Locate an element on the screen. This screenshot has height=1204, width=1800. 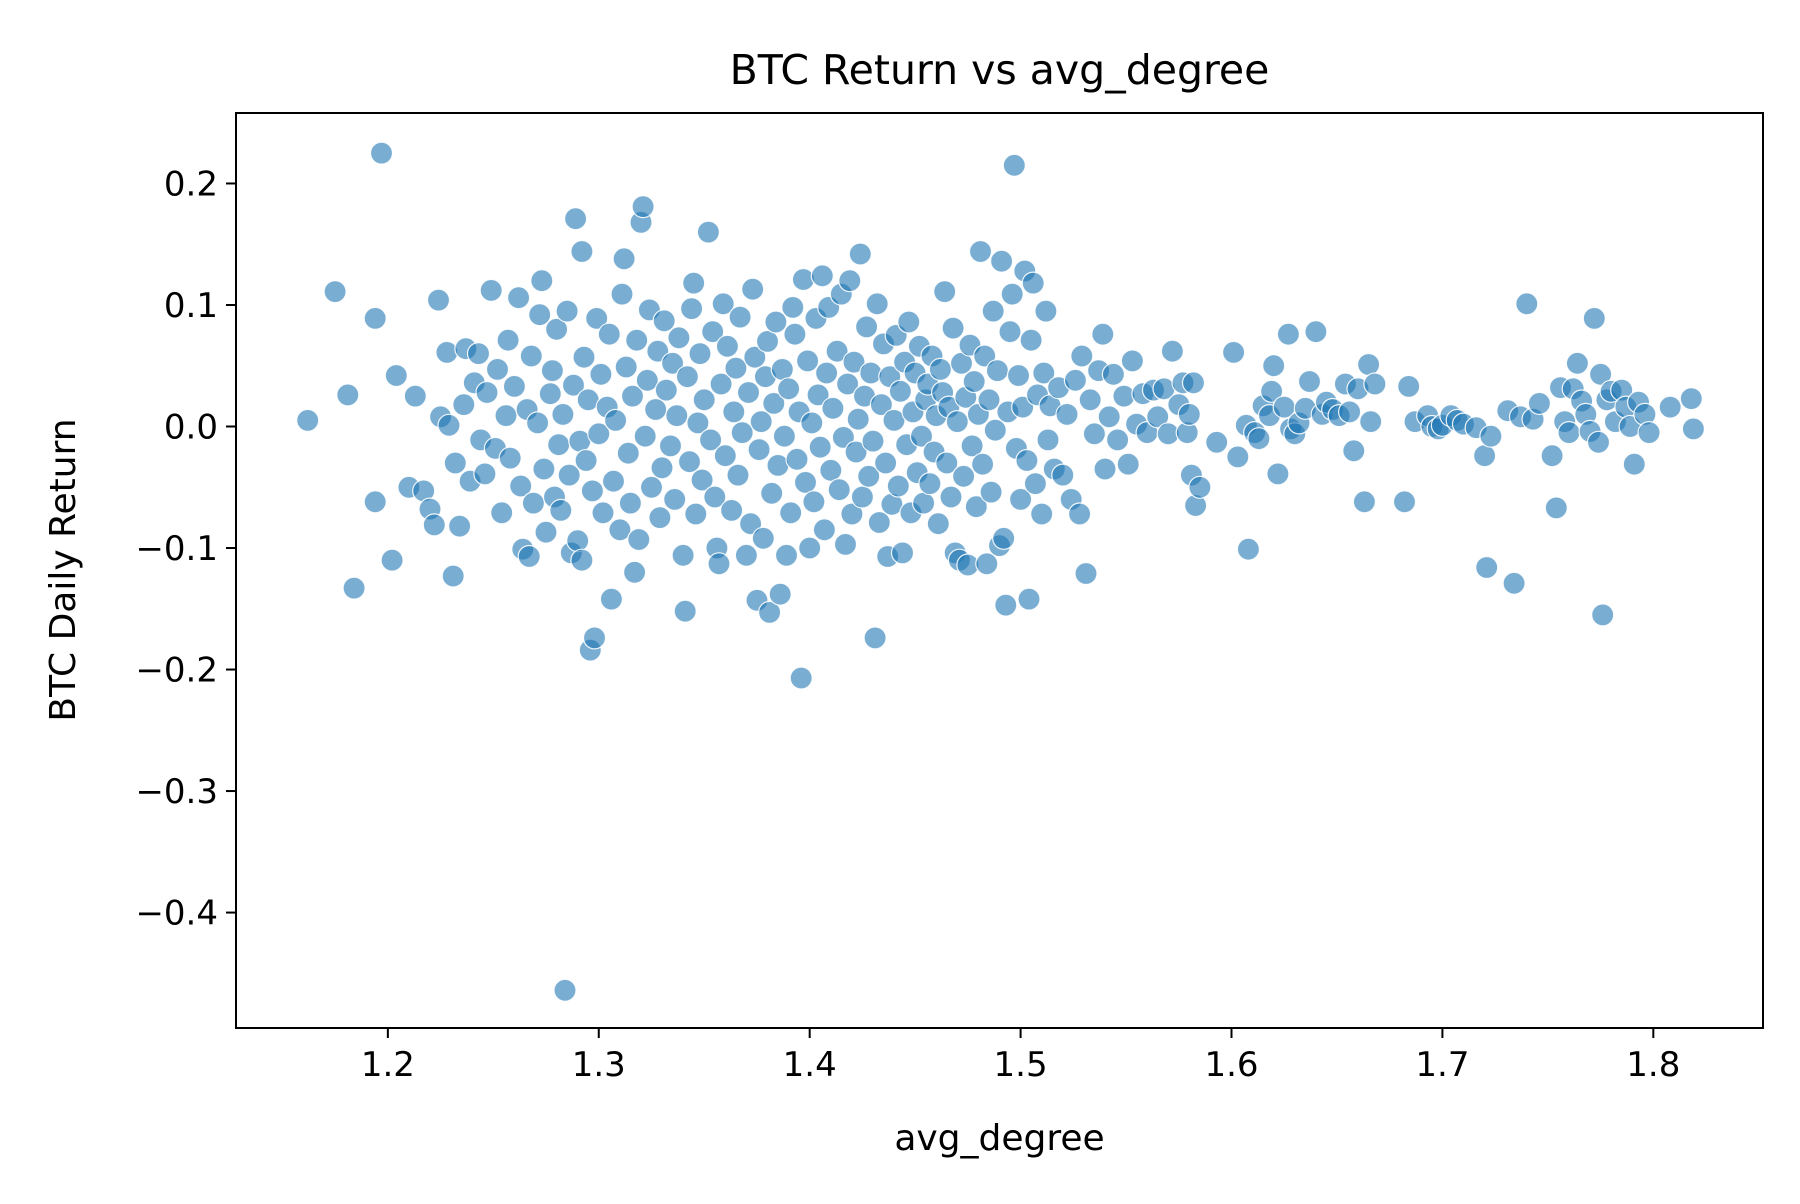
y-tick-label: 0.2 is located at coordinates (191, 184).